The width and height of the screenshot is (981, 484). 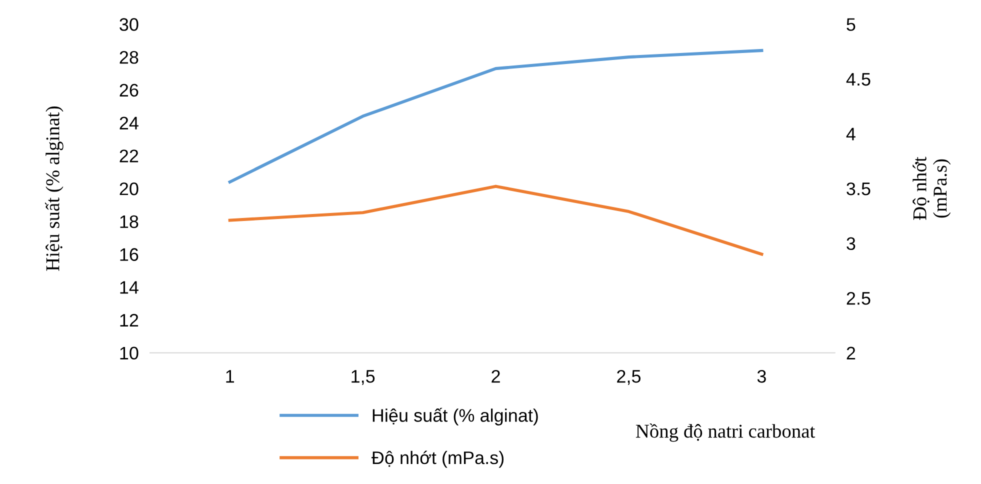 I want to click on x-axis-title: Nồng độ natri carbonat, so click(x=726, y=432).